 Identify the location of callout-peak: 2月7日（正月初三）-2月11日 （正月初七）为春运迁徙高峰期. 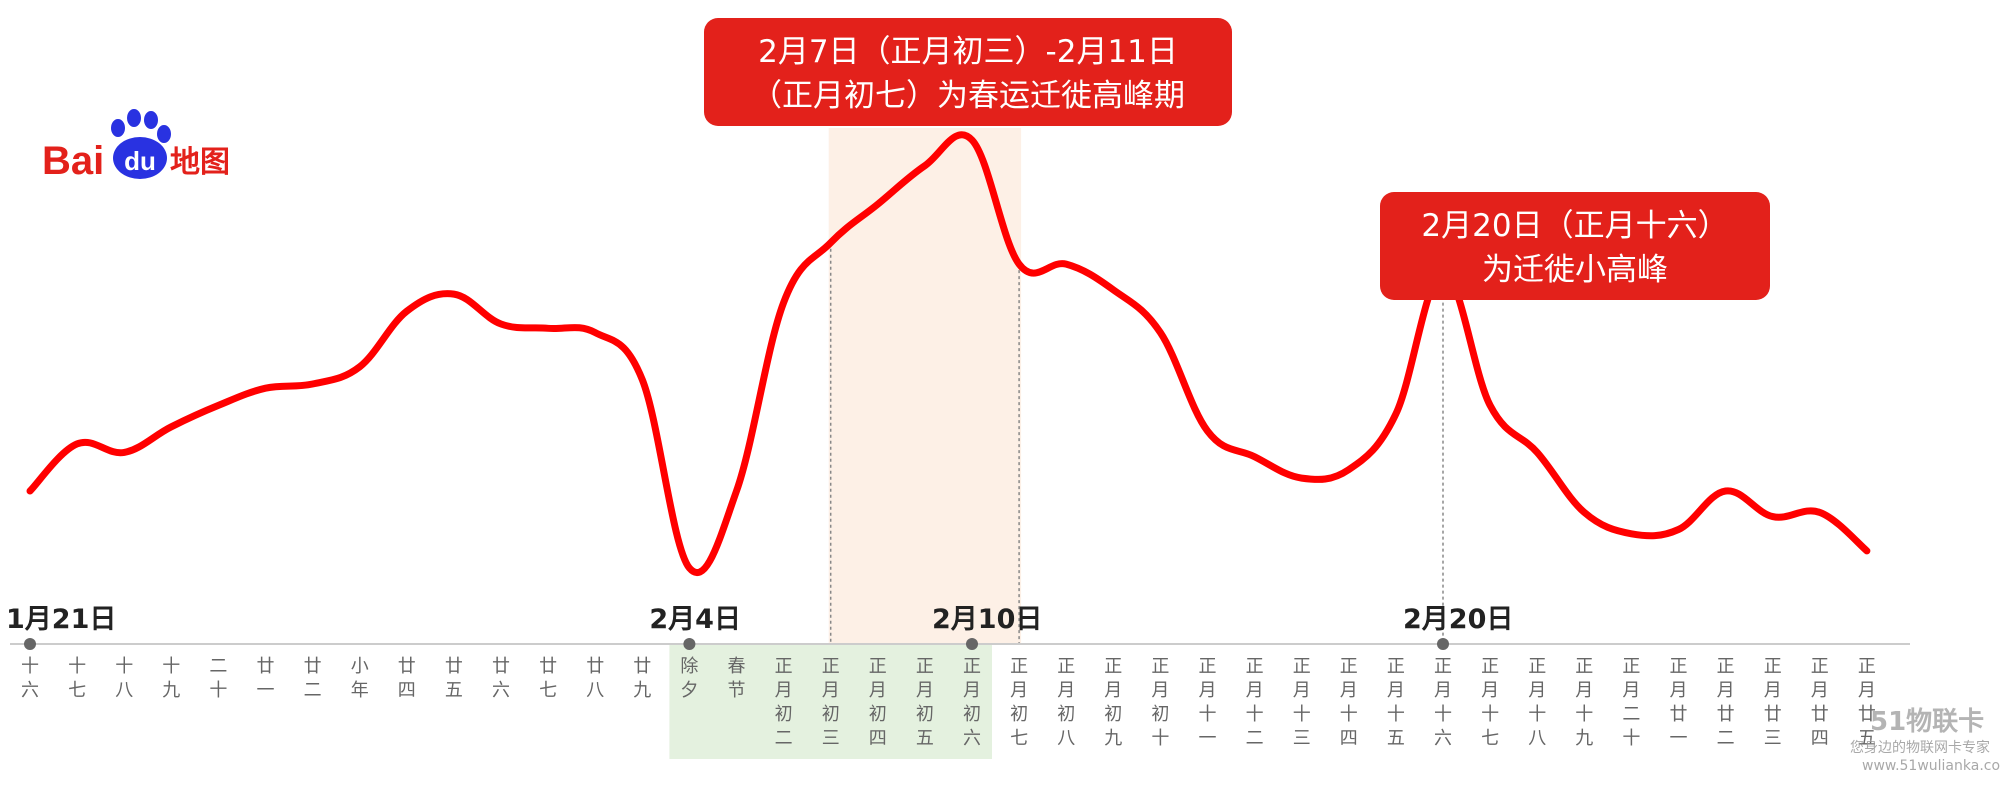
(968, 72).